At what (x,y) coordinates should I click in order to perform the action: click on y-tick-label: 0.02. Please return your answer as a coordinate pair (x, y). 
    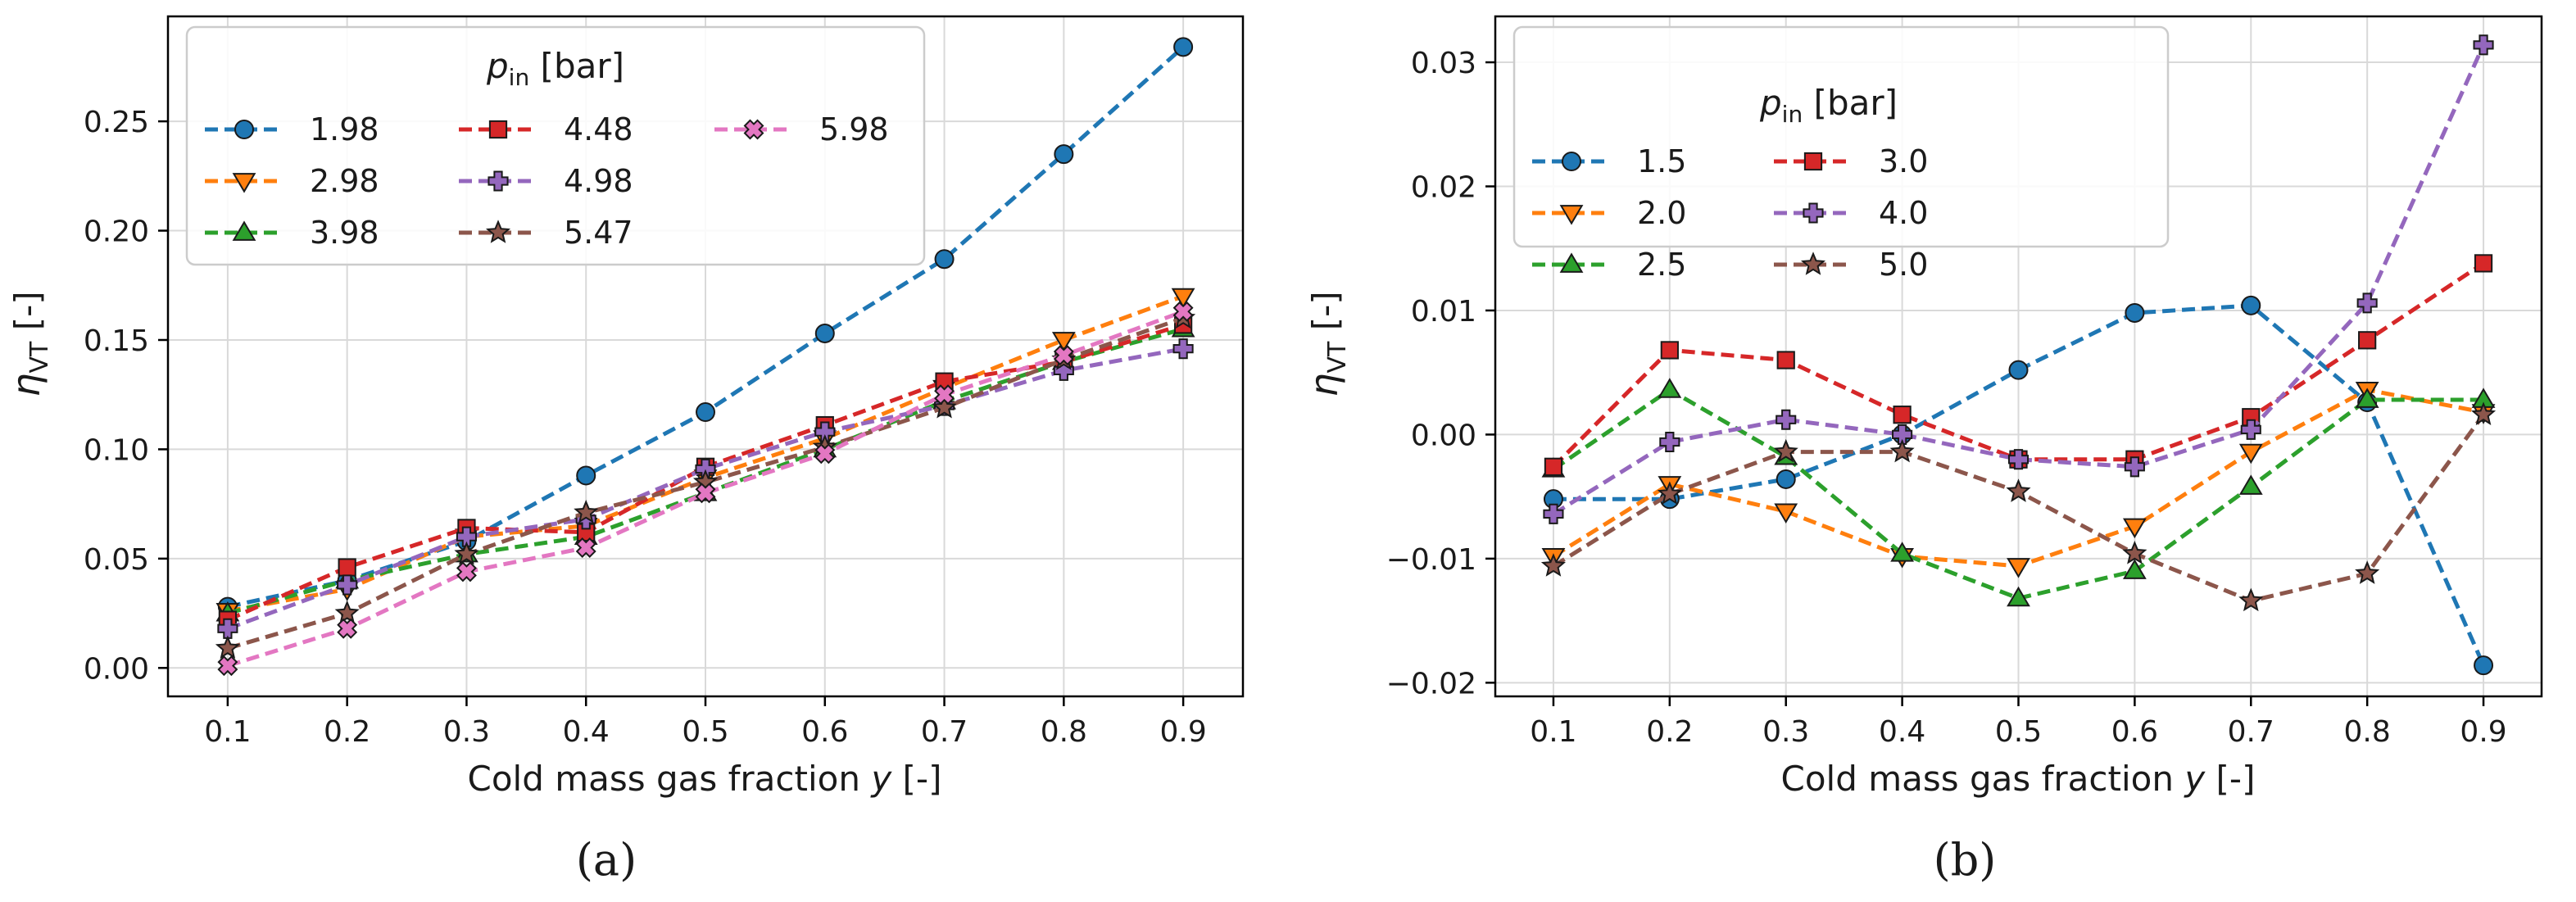
    Looking at the image, I should click on (1443, 188).